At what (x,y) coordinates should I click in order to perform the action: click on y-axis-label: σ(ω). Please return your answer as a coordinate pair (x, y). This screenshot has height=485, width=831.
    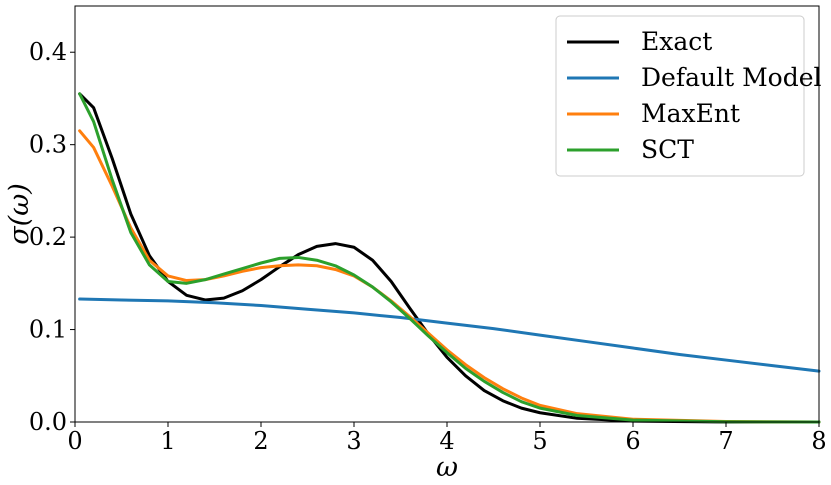
    Looking at the image, I should click on (19, 214).